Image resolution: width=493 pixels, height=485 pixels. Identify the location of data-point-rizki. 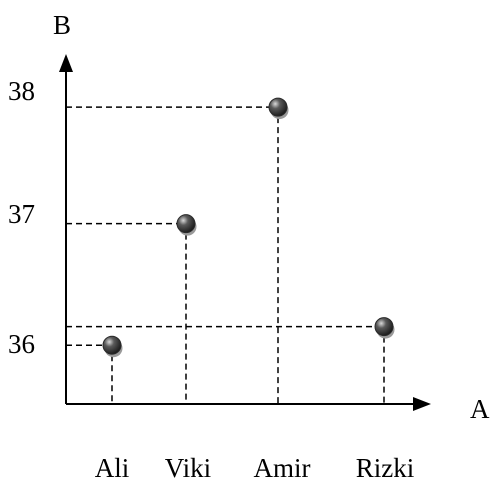
(384, 327).